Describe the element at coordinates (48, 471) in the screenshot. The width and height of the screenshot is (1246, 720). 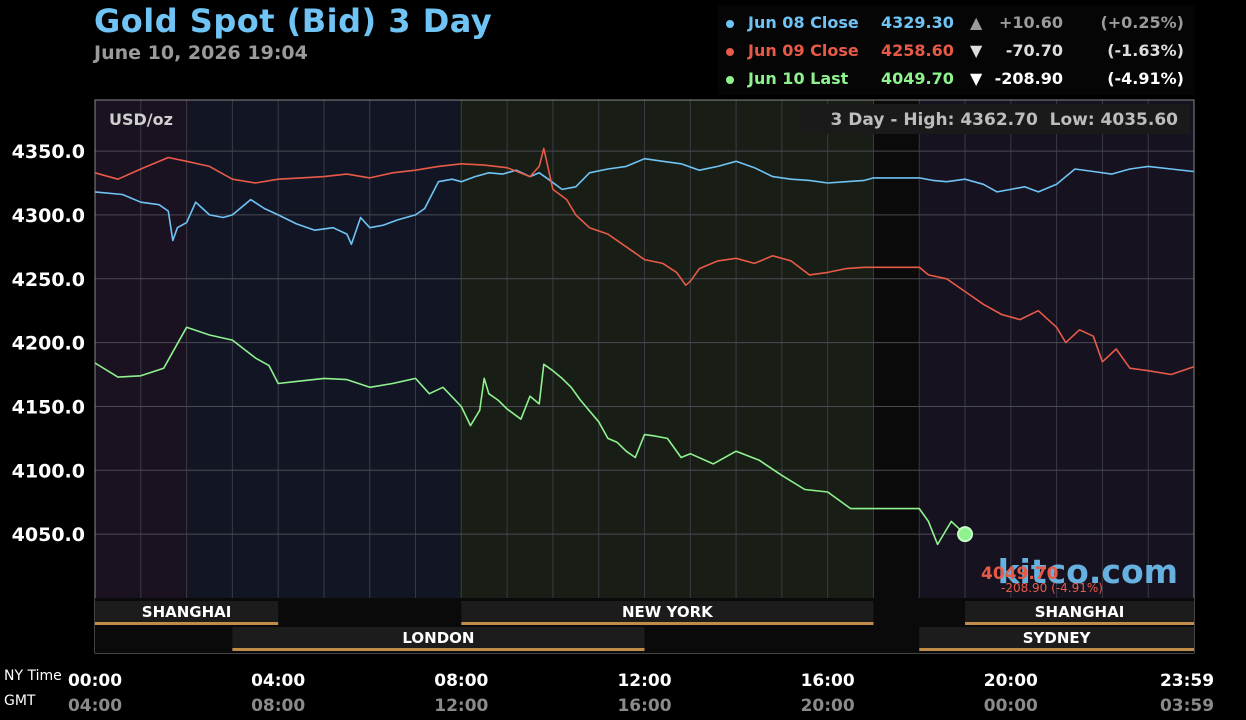
I see `y-tick-label: 4100.0` at that location.